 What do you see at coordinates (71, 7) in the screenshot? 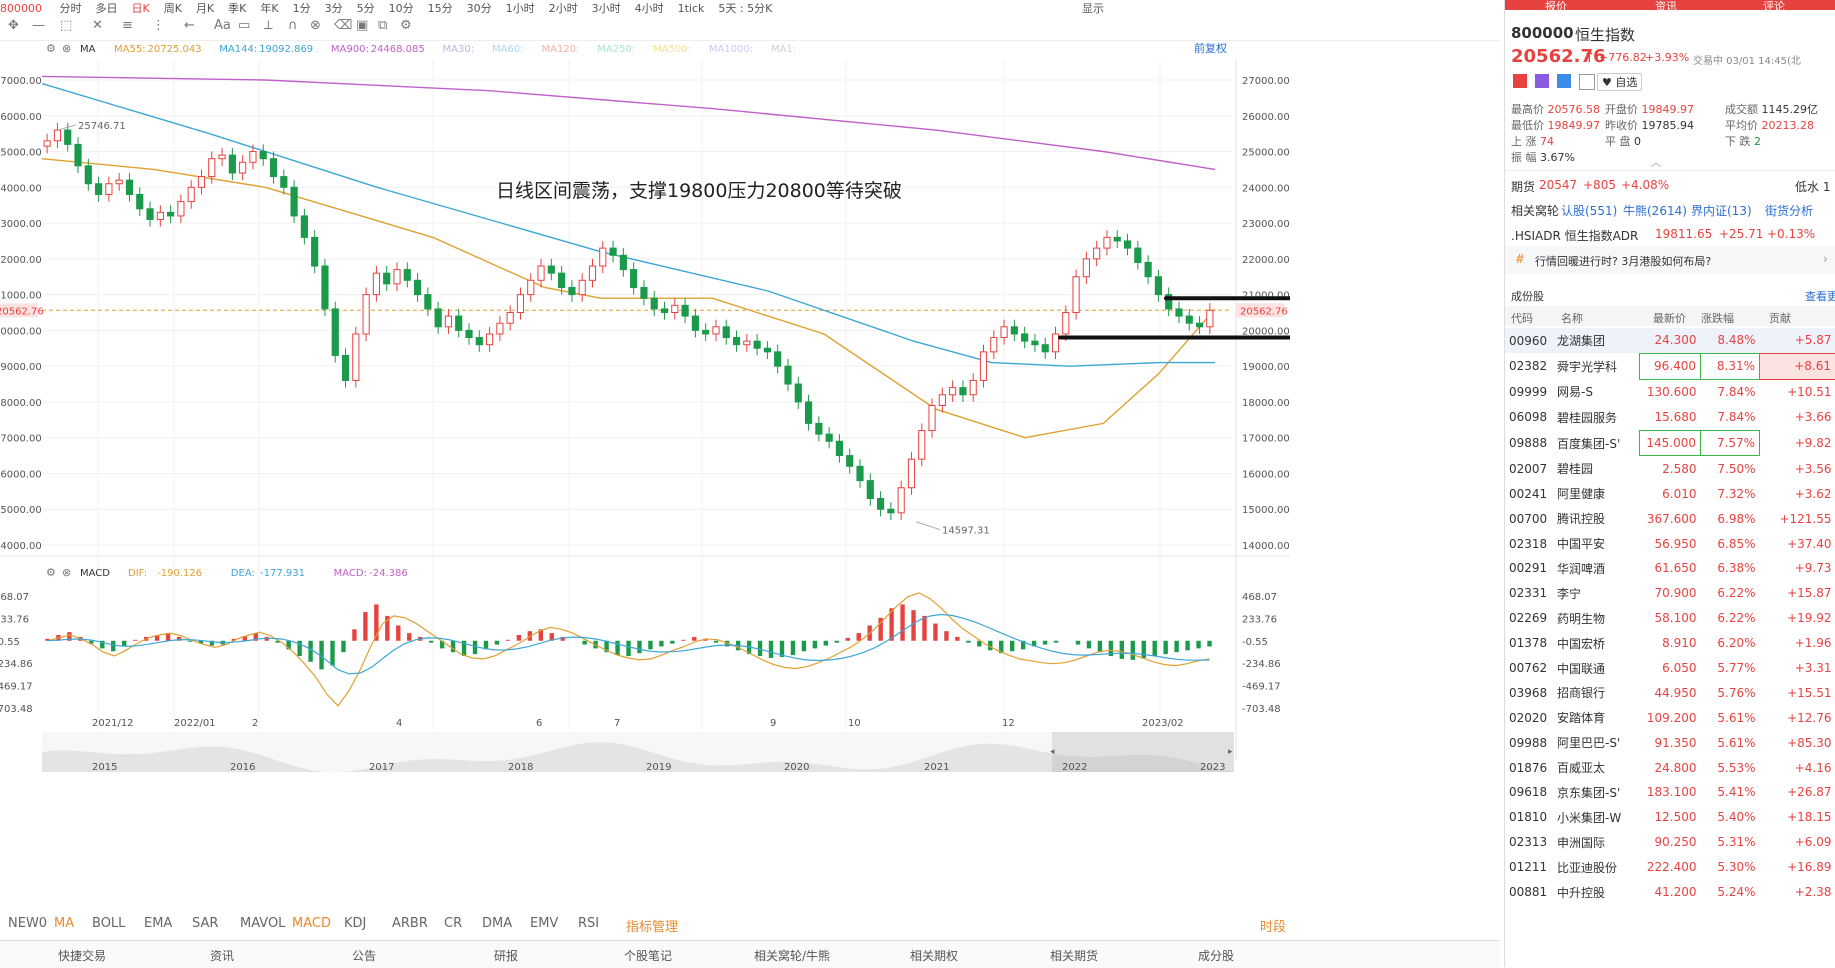
I see `period-0: 分时` at bounding box center [71, 7].